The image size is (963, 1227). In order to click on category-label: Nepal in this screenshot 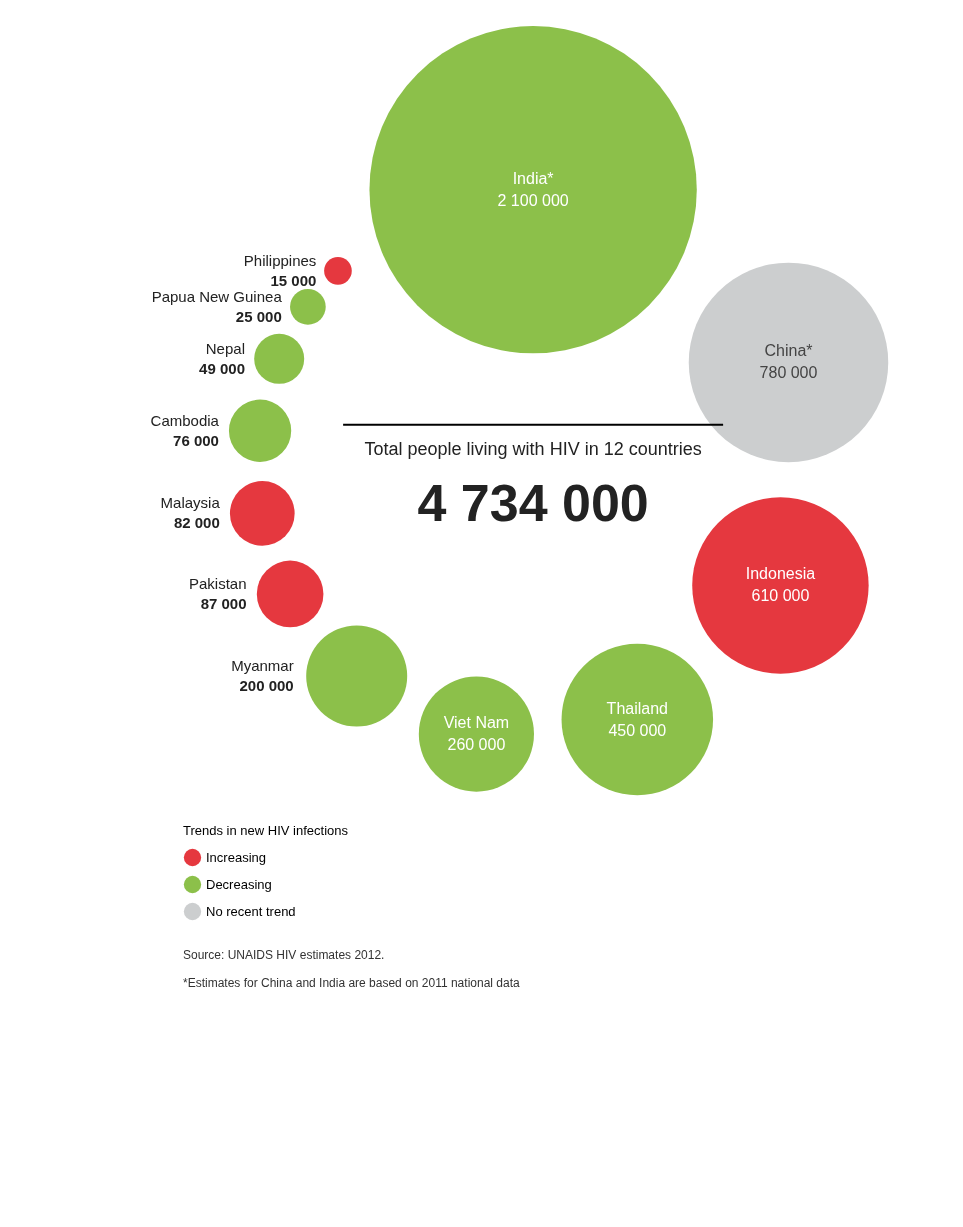, I will do `click(225, 348)`.